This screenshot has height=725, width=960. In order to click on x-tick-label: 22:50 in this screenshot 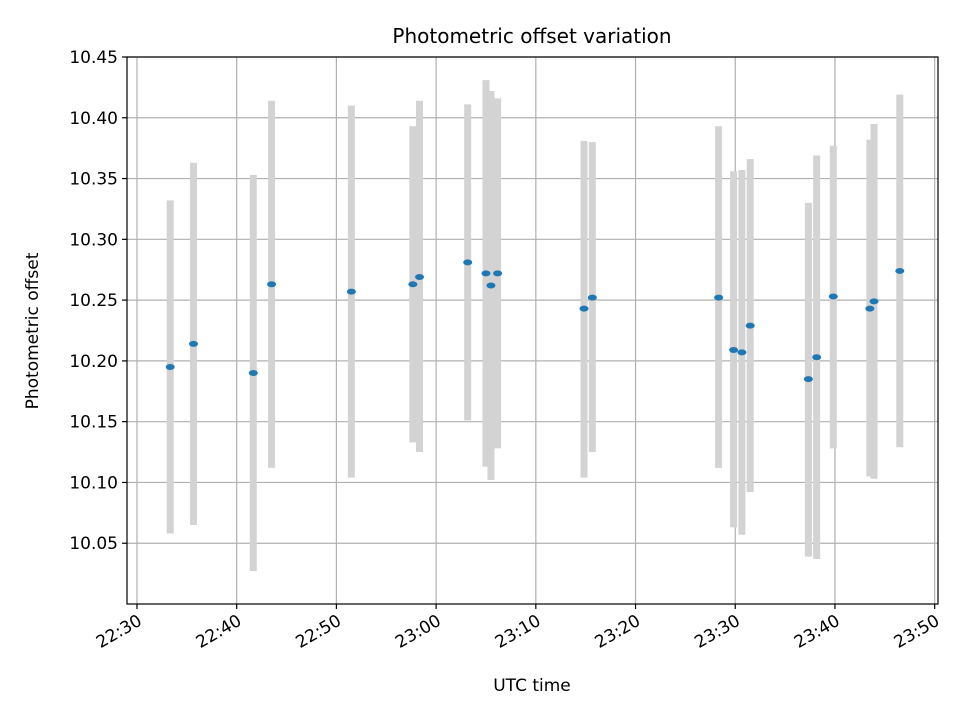, I will do `click(318, 632)`.